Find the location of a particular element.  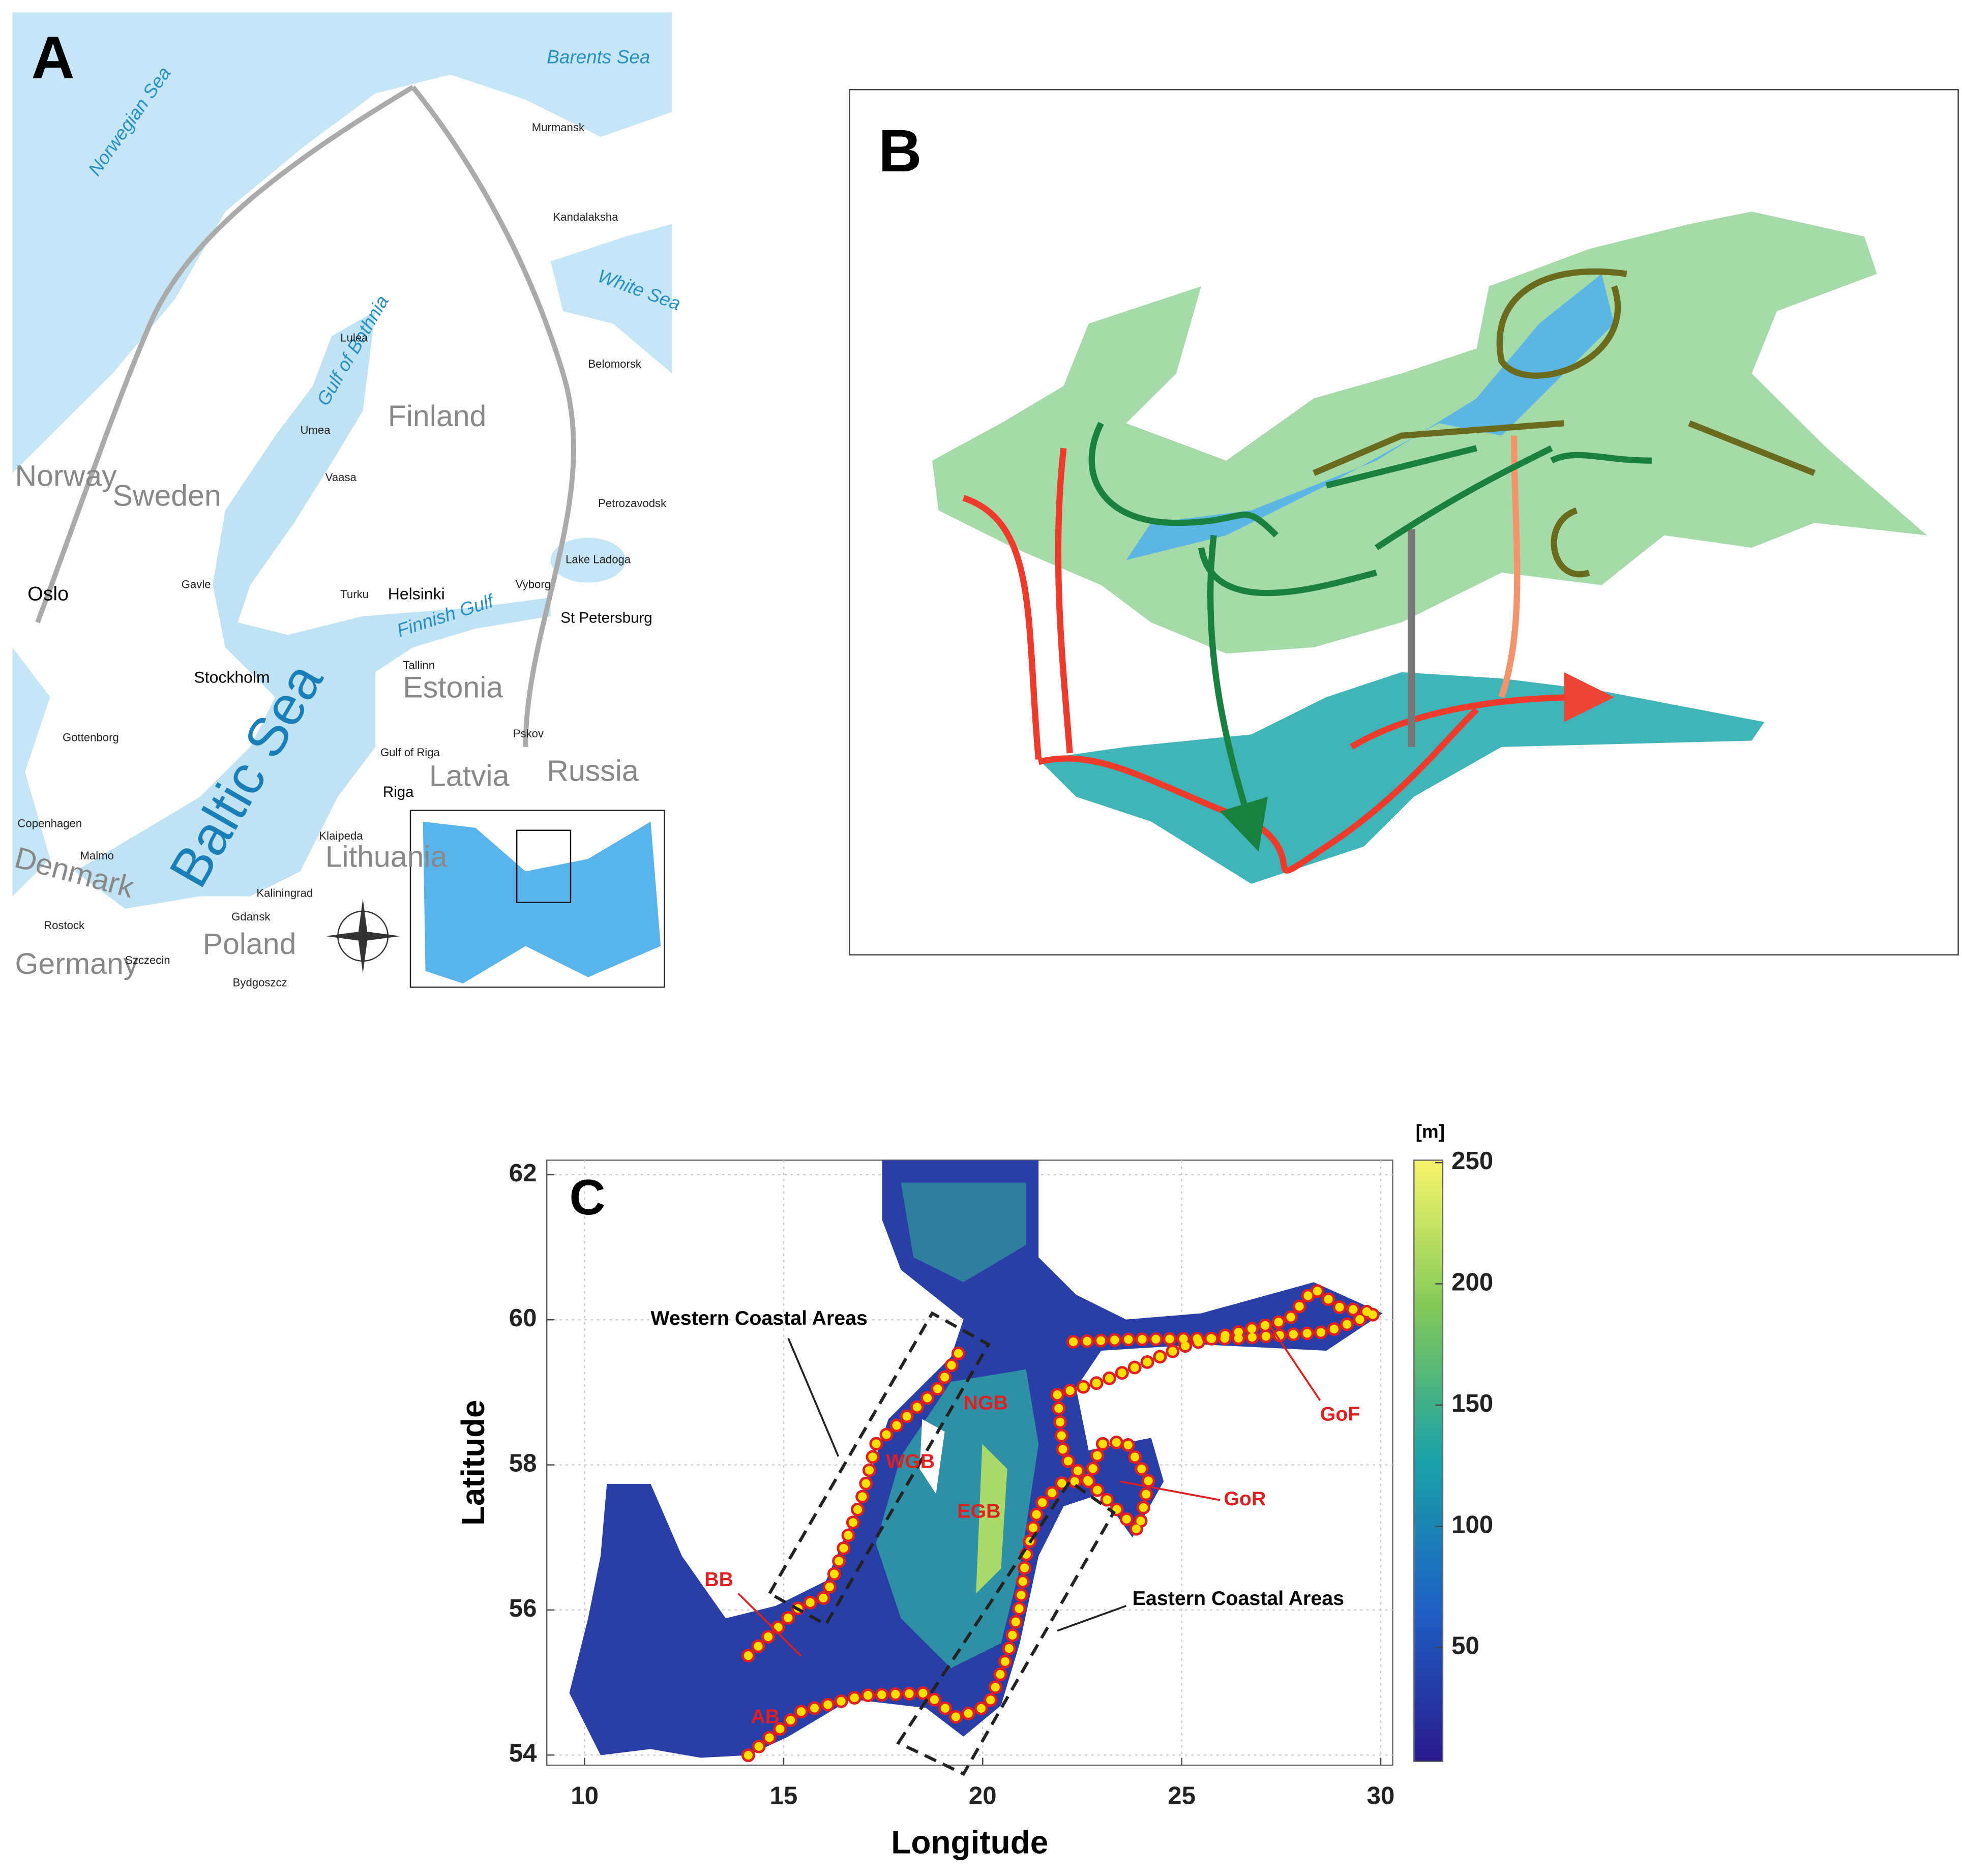

place: Tallinn is located at coordinates (419, 665).